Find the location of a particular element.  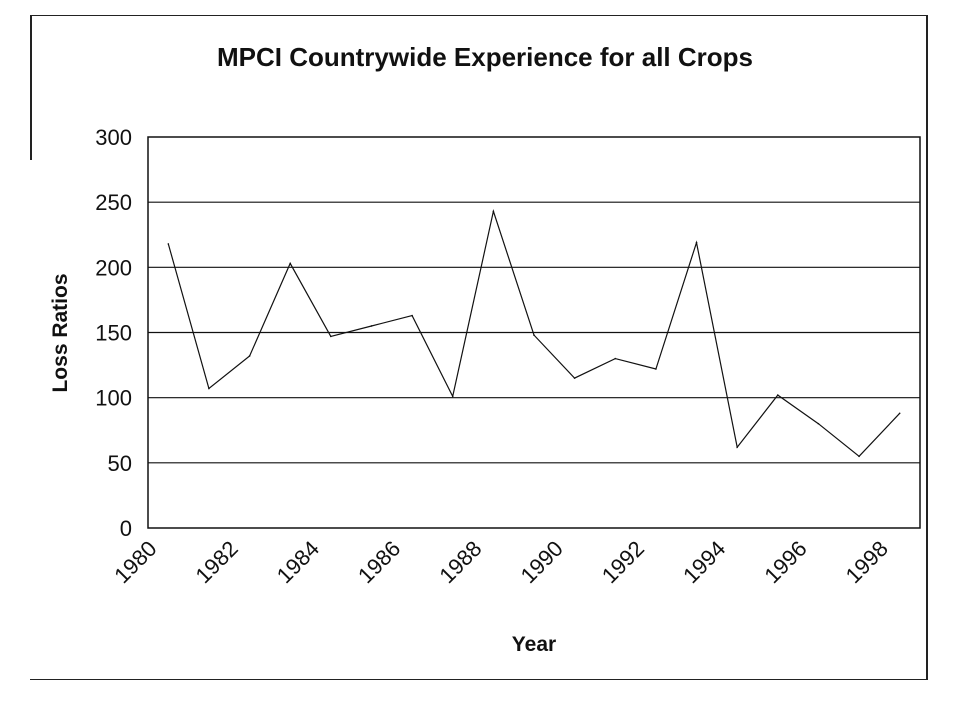

y-tick-label: 0 is located at coordinates (126, 528).